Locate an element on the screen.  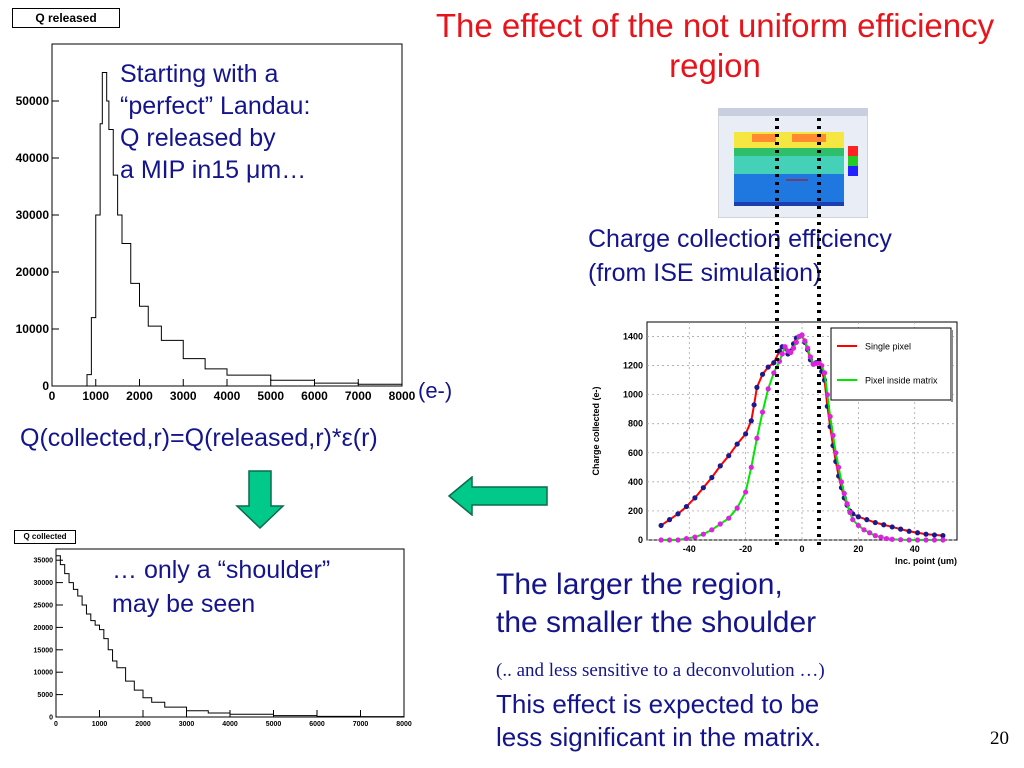
cce-y-tick-label: 0 is located at coordinates (640, 540).